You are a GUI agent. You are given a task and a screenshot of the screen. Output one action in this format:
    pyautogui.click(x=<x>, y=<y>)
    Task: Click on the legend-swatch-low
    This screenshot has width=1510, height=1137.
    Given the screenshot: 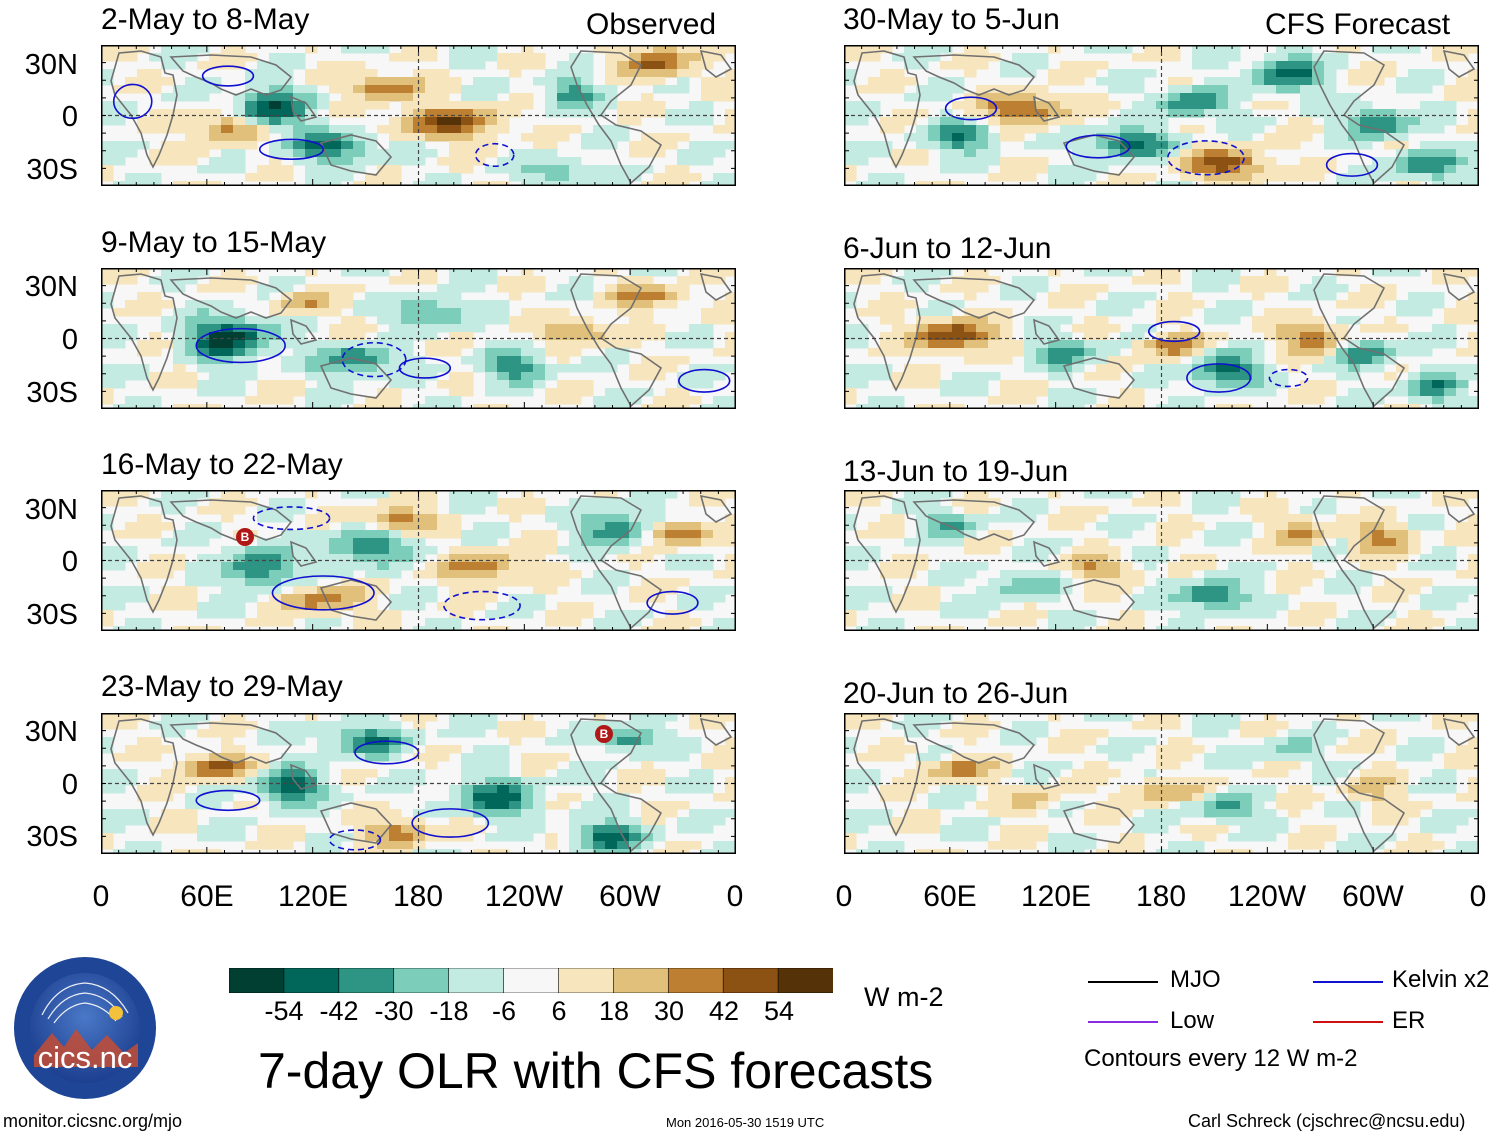 What is the action you would take?
    pyautogui.click(x=1123, y=1022)
    